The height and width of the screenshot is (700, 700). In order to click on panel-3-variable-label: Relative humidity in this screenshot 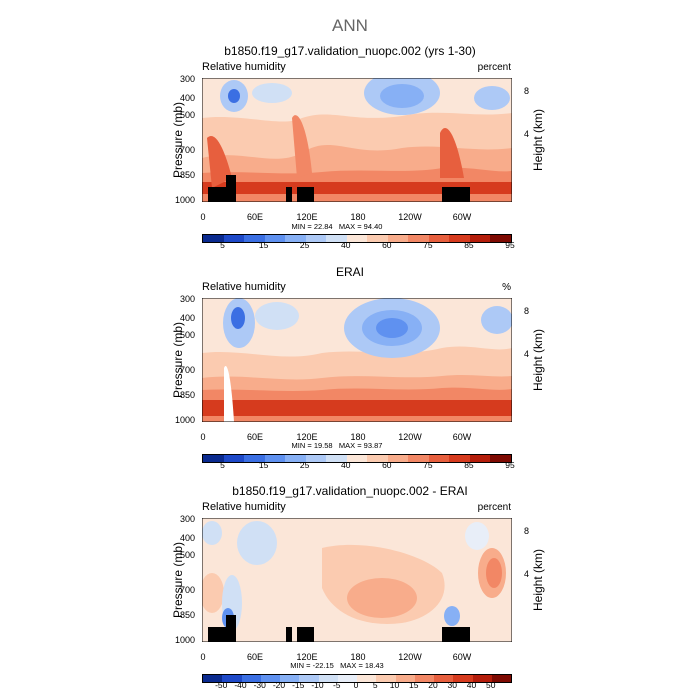, I will do `click(244, 507)`.